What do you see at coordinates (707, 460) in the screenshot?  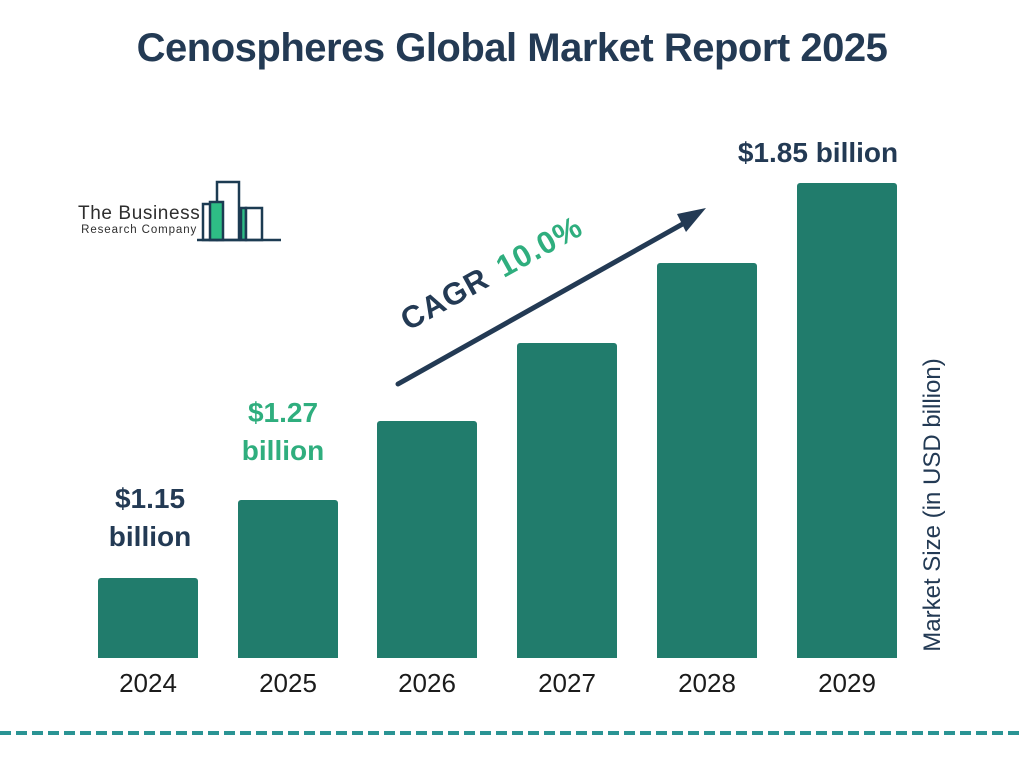 I see `bar-2028` at bounding box center [707, 460].